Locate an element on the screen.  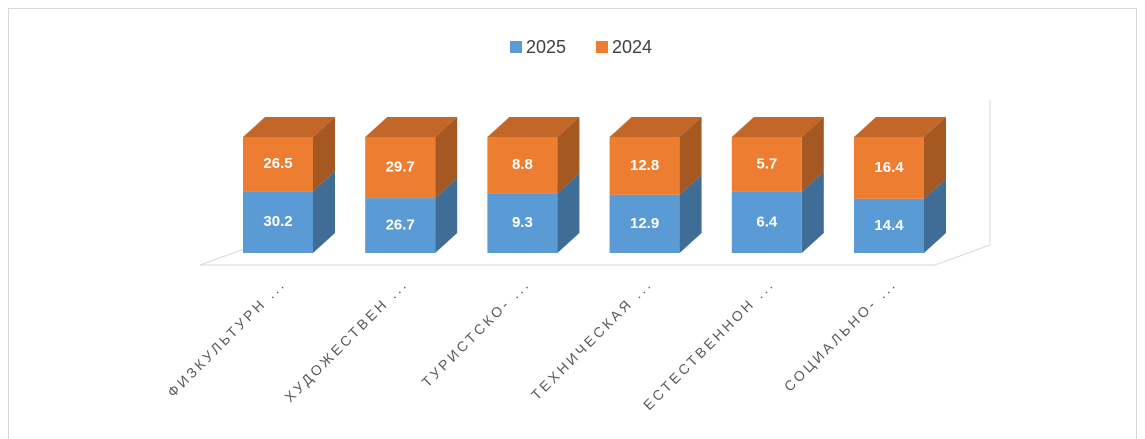
value-label: 26.5 is located at coordinates (277, 163).